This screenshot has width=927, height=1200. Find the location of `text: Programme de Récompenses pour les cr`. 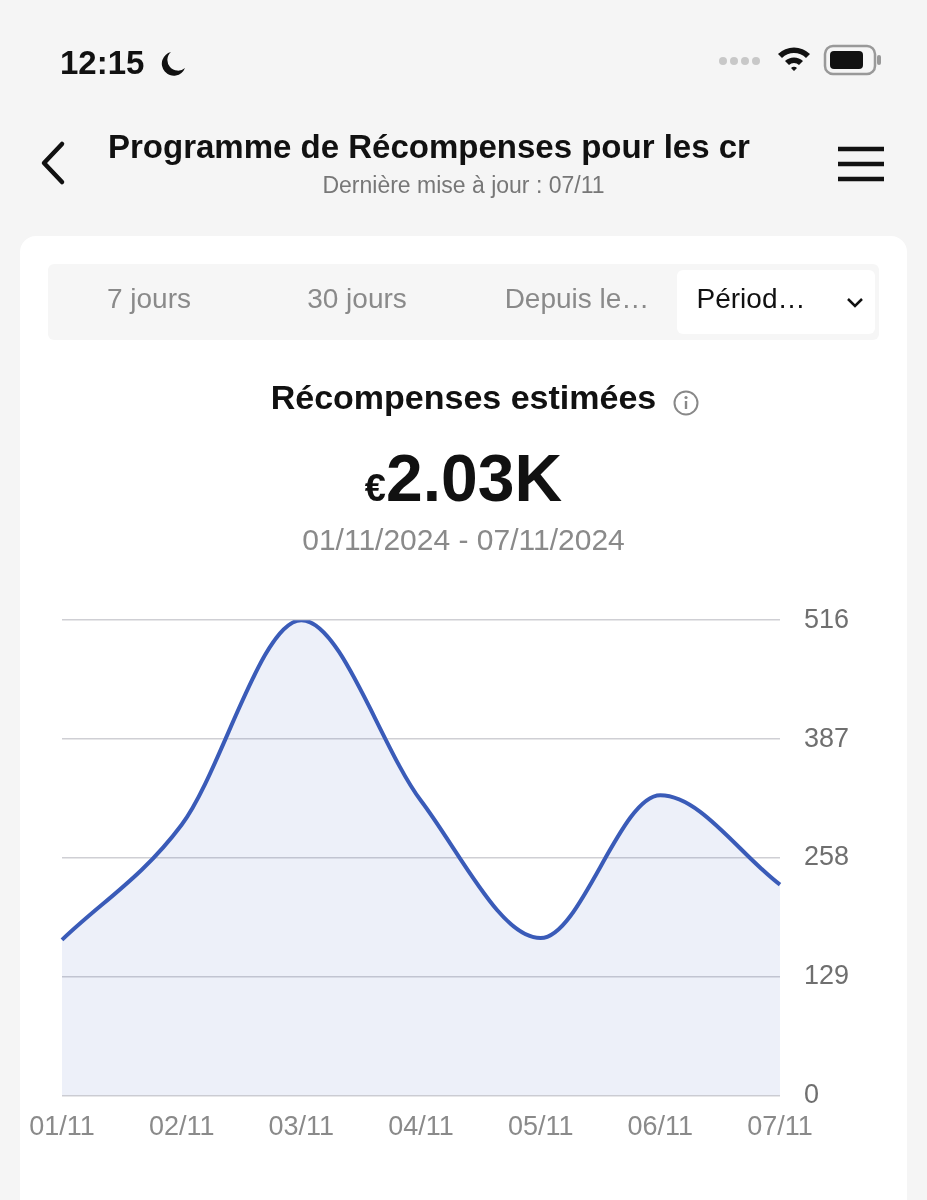

text: Programme de Récompenses pour les cr is located at coordinates (429, 147).